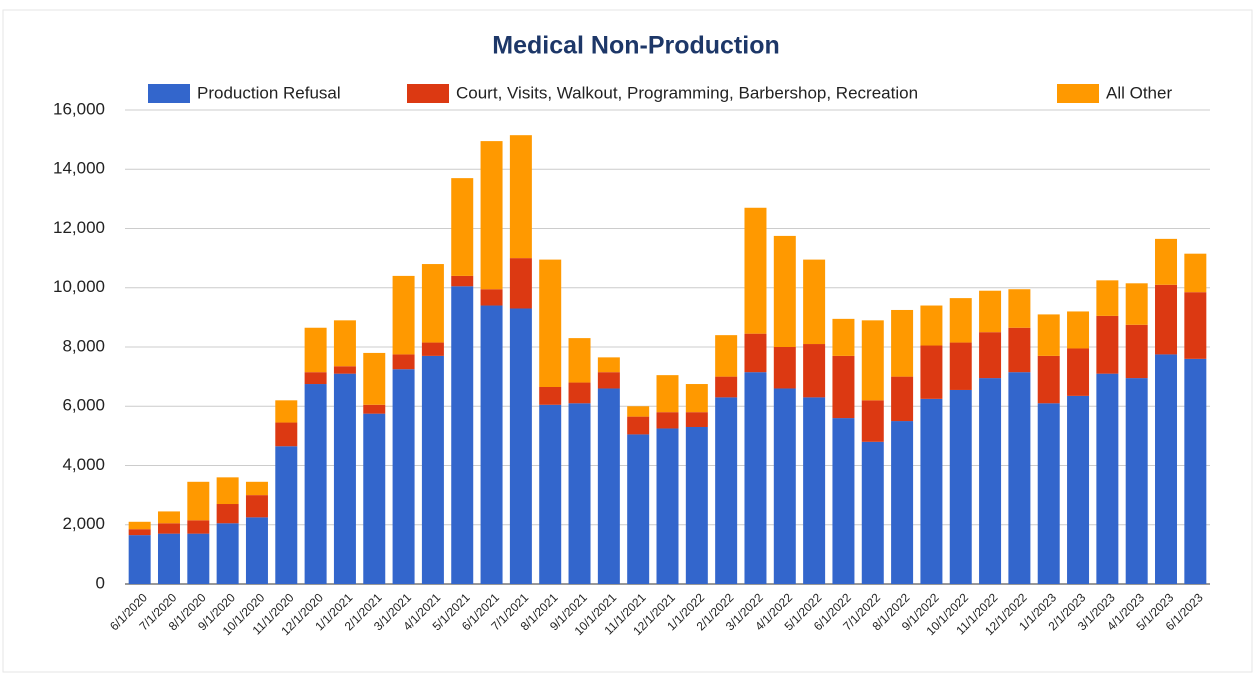  What do you see at coordinates (83, 523) in the screenshot?
I see `y-tick-label: 2,000` at bounding box center [83, 523].